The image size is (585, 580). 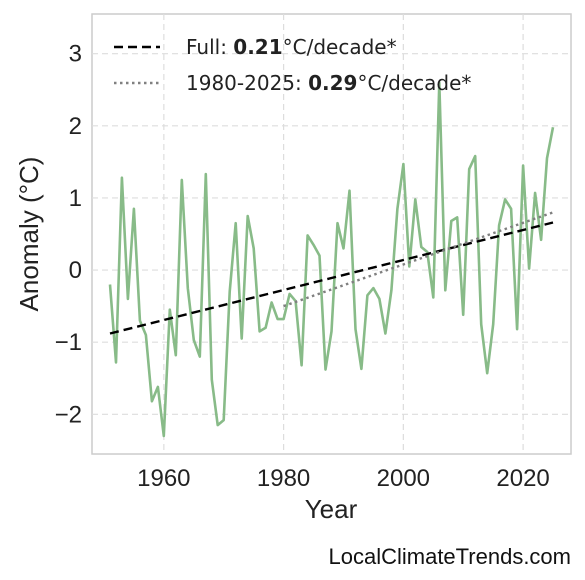 I want to click on x-tick-label: 1980, so click(x=283, y=478).